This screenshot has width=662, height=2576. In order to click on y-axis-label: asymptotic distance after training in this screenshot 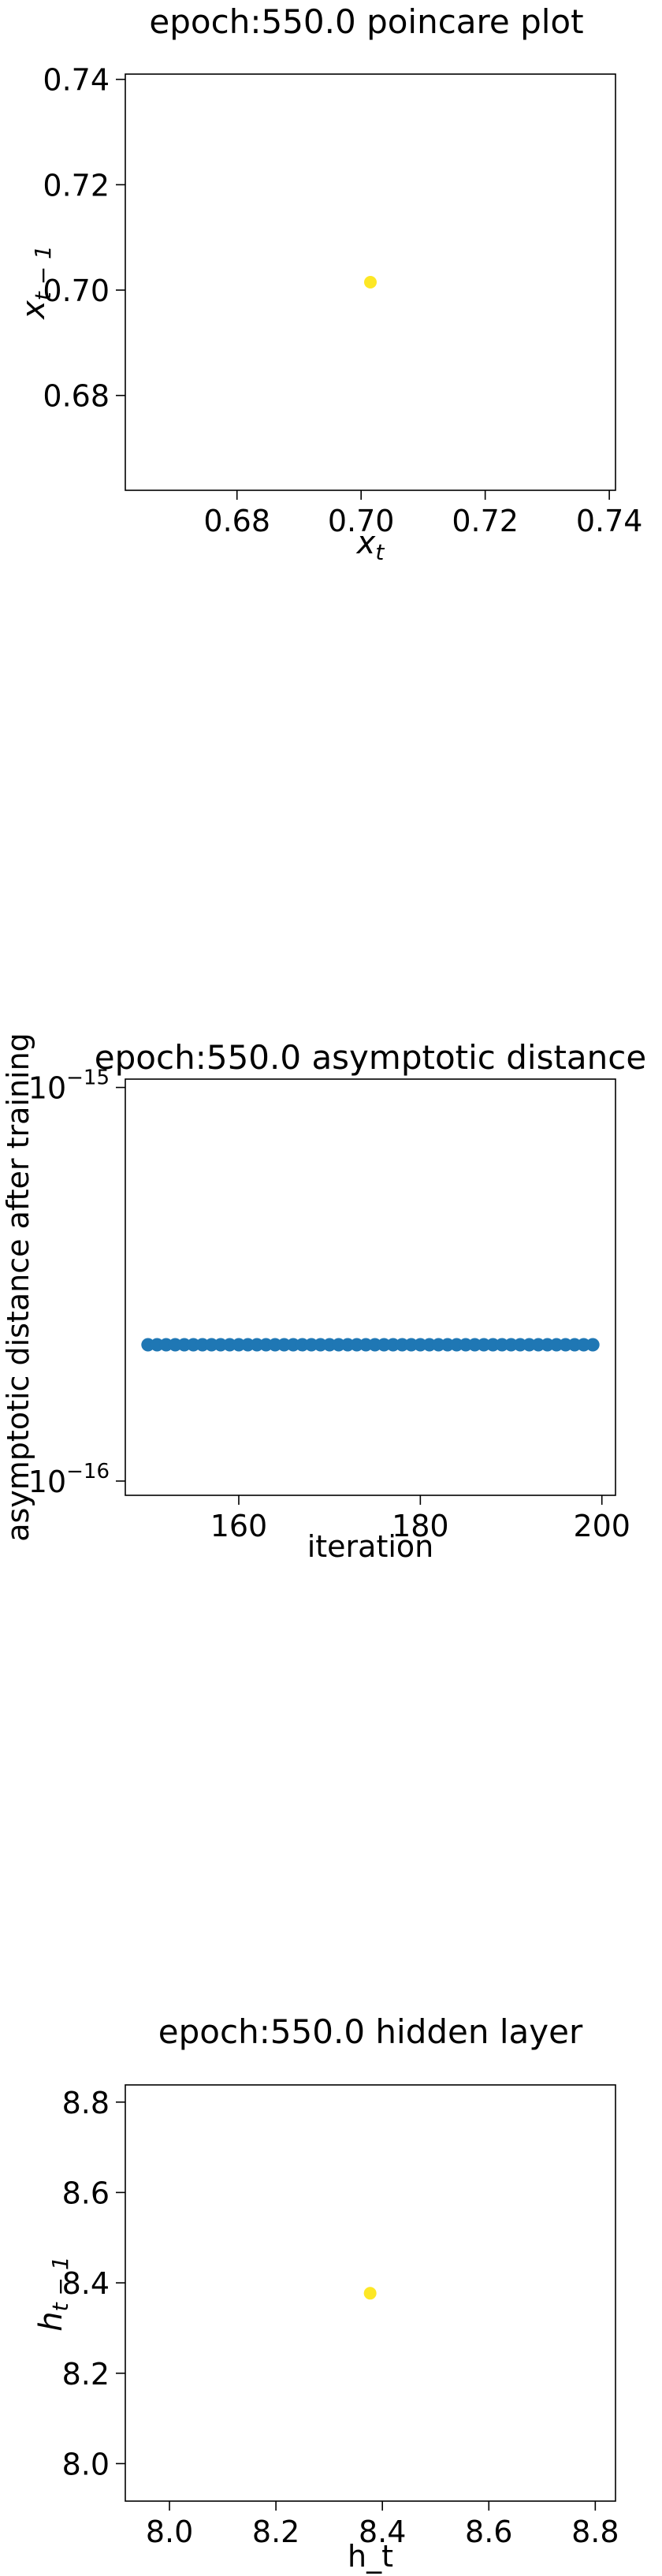, I will do `click(18, 1287)`.